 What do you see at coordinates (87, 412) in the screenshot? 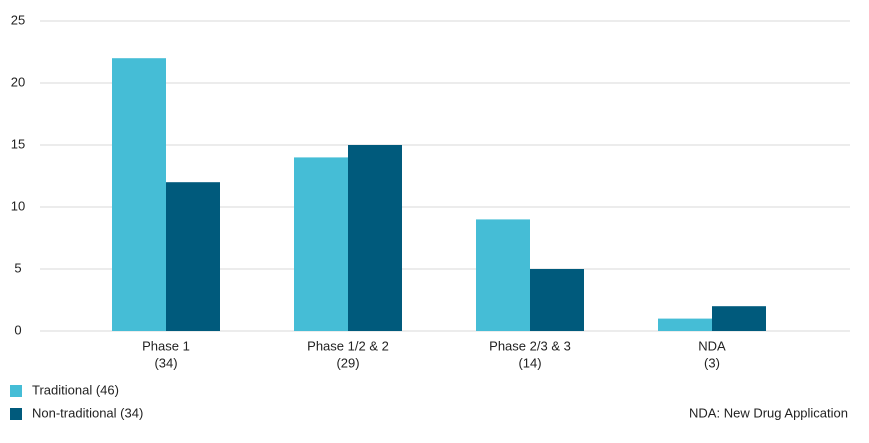
I see `legend-label: Non-traditional (34)` at bounding box center [87, 412].